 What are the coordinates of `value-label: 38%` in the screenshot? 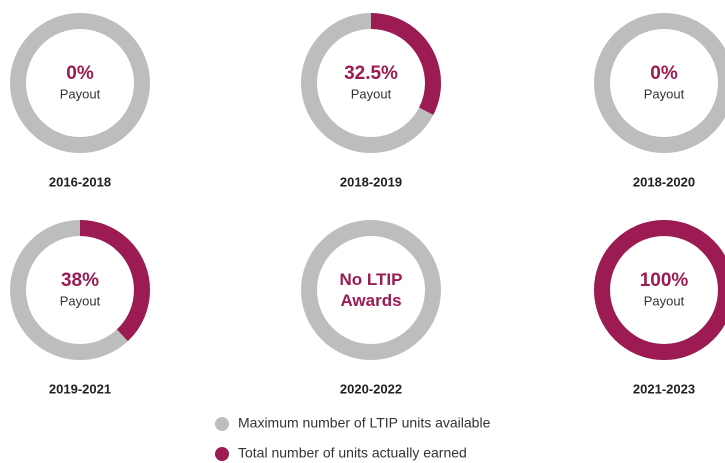 It's located at (80, 280).